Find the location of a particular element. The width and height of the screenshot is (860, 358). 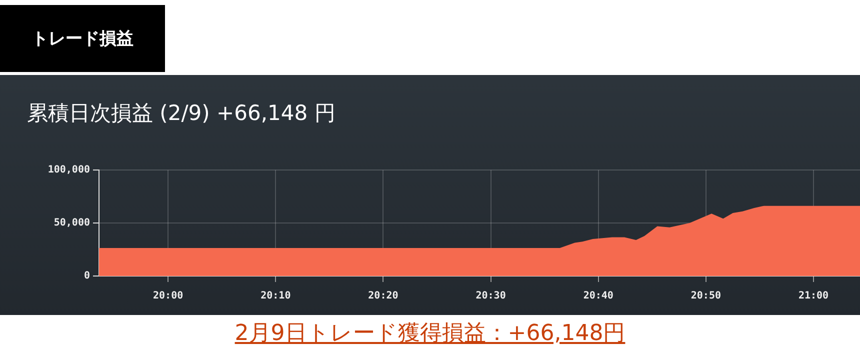

chart-title: トレード損益 is located at coordinates (82, 38).